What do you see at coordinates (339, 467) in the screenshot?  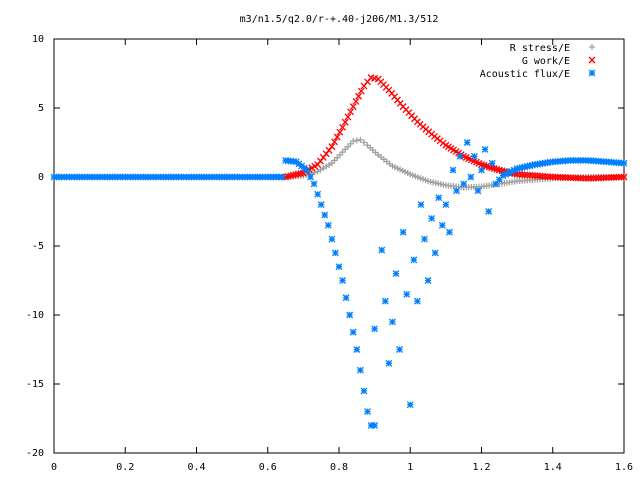 I see `x-tick-label: 0.8` at bounding box center [339, 467].